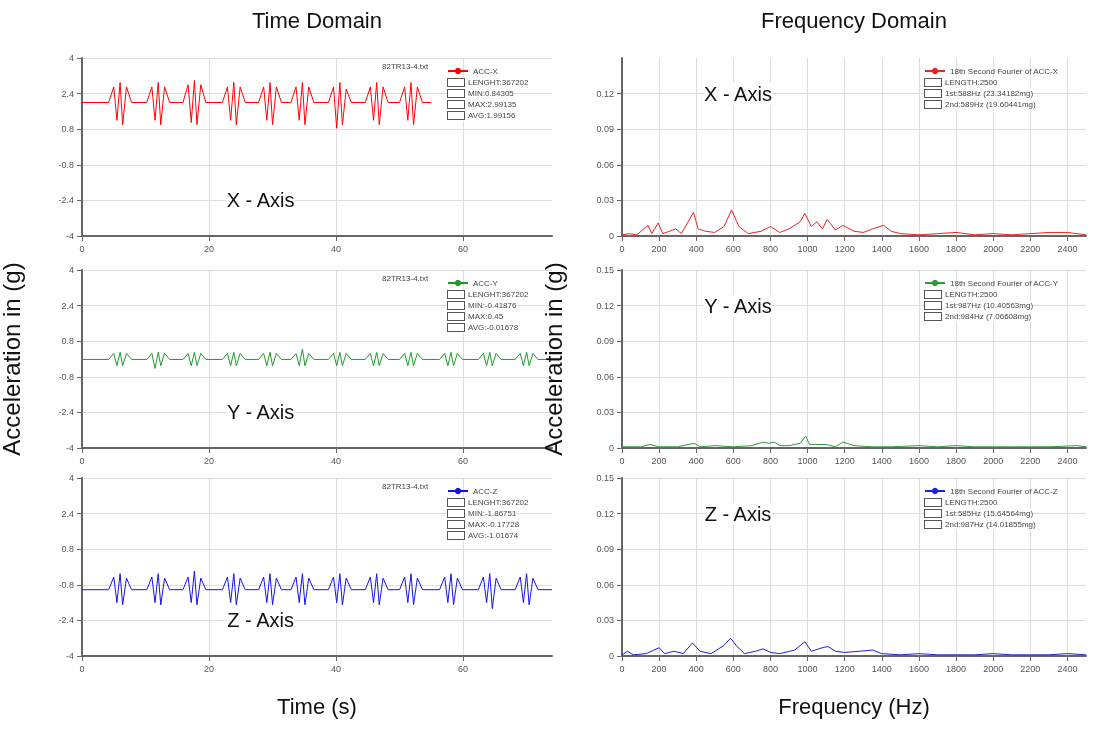 Image resolution: width=1095 pixels, height=734 pixels. What do you see at coordinates (854, 707) in the screenshot?
I see `x-axis-title: Frequency (Hz)` at bounding box center [854, 707].